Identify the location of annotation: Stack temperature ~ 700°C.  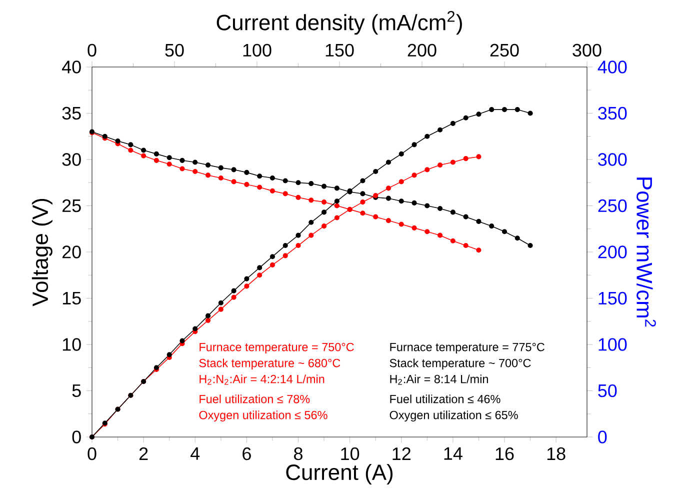
(460, 364).